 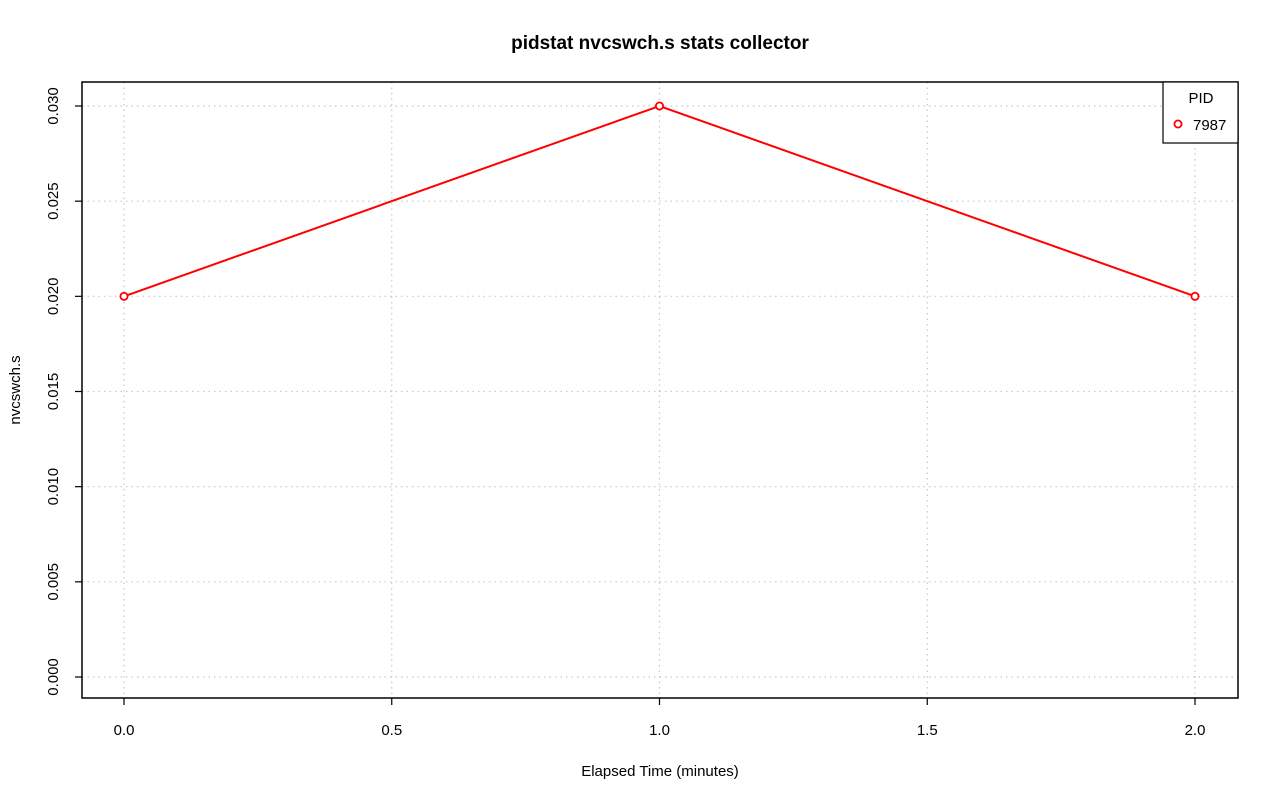 I want to click on legend-entry-label: 7987, so click(x=1209, y=125).